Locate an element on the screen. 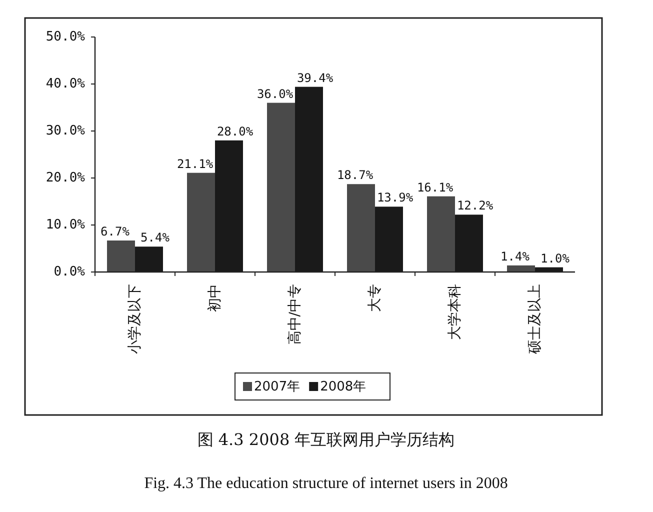 The width and height of the screenshot is (653, 512). x-tick-label: 小学及以下 is located at coordinates (135, 319).